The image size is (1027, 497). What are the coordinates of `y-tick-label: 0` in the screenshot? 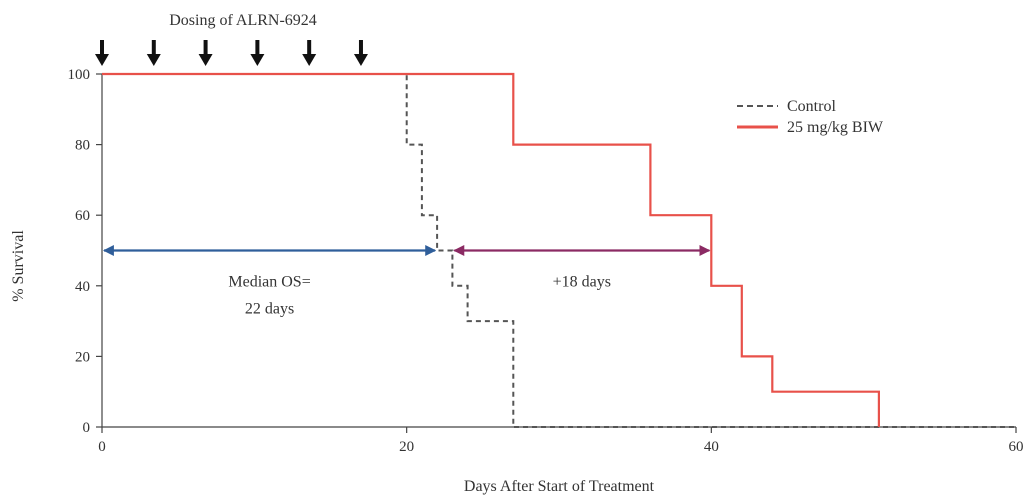 It's located at (87, 428).